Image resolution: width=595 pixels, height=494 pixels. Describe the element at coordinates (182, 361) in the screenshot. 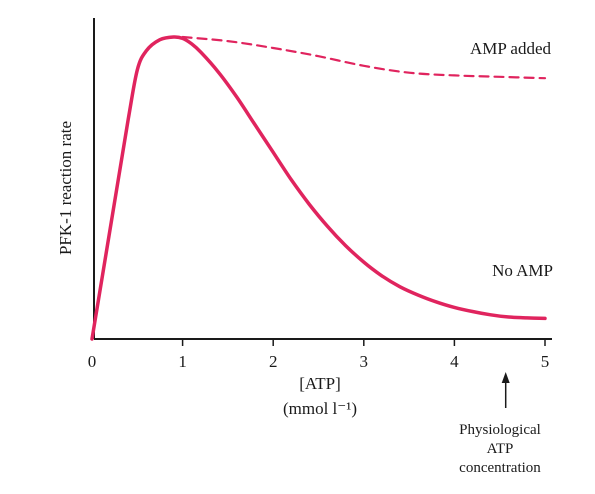

I see `x-tick-label: 1` at that location.